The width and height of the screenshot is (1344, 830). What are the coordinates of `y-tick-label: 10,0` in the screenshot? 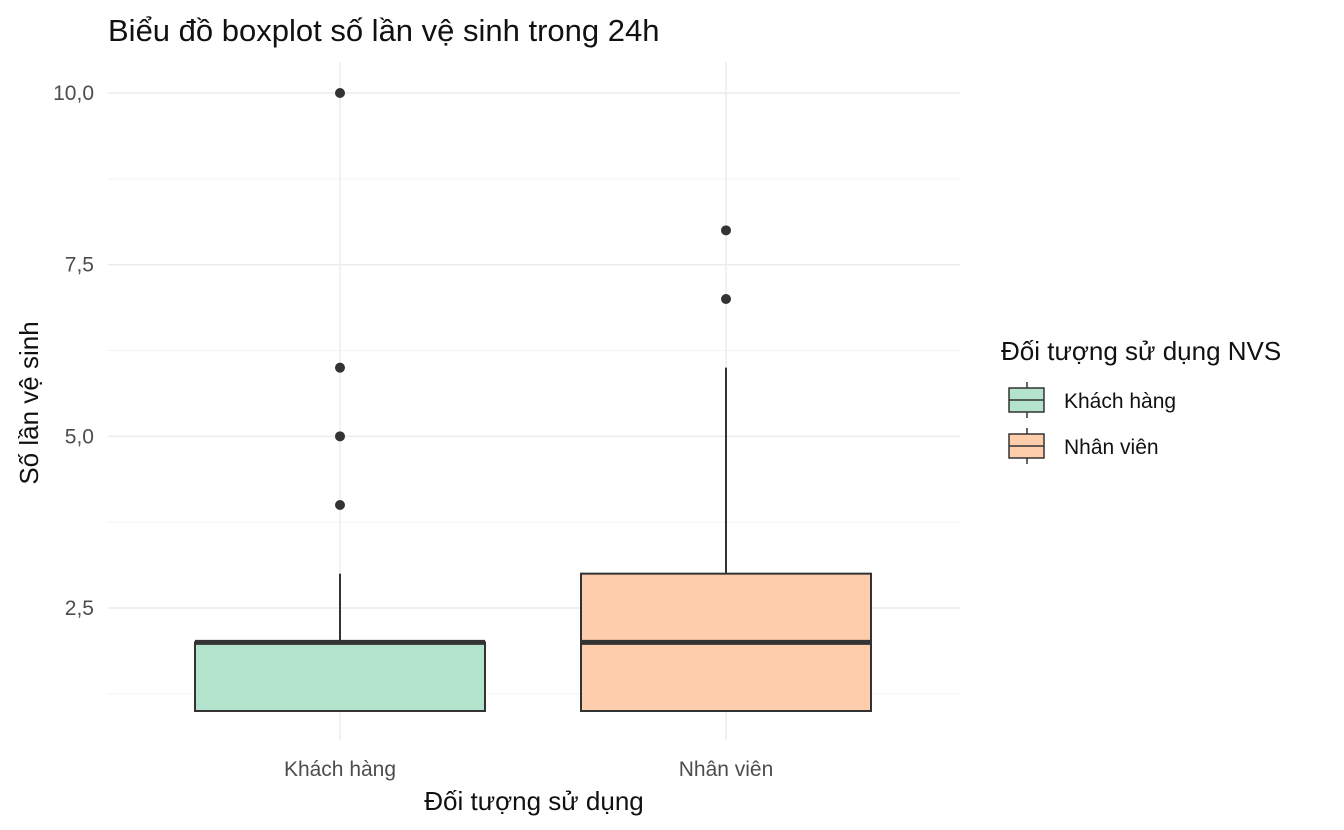 It's located at (73, 93).